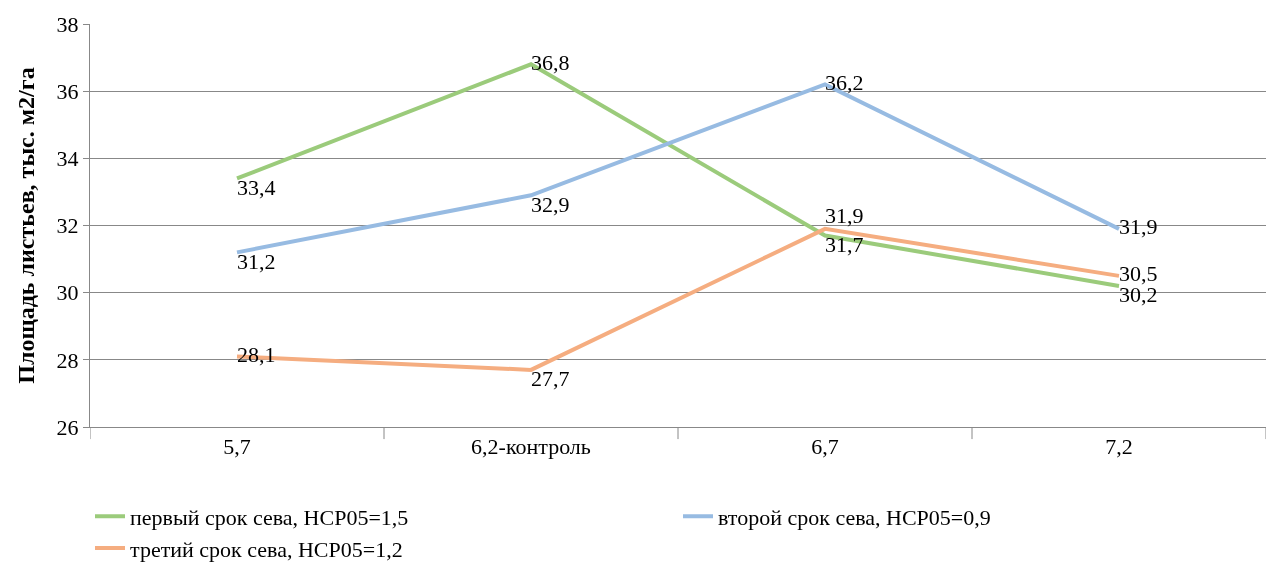 The image size is (1286, 581). What do you see at coordinates (550, 204) in the screenshot?
I see `data-label: 32,9` at bounding box center [550, 204].